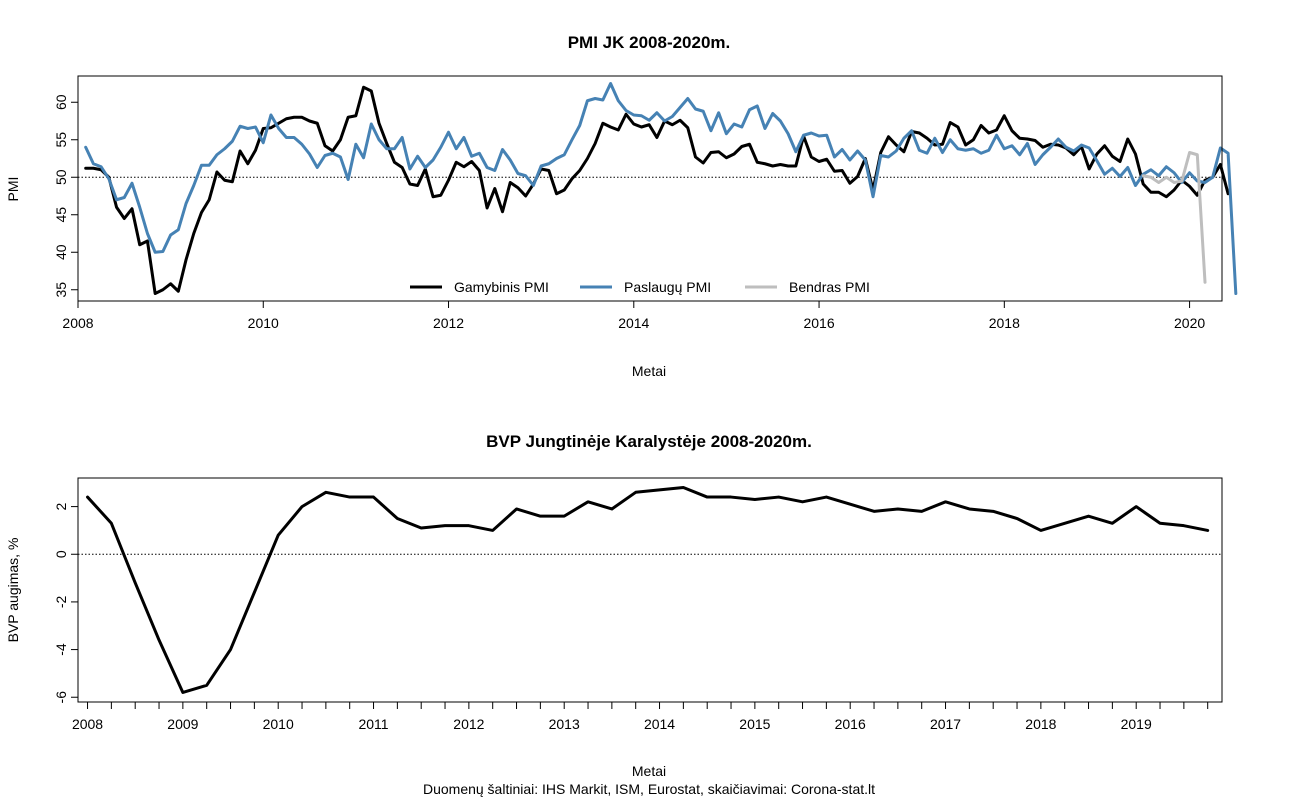 Image resolution: width=1300 pixels, height=800 pixels. I want to click on x-tick-label: 2017, so click(945, 724).